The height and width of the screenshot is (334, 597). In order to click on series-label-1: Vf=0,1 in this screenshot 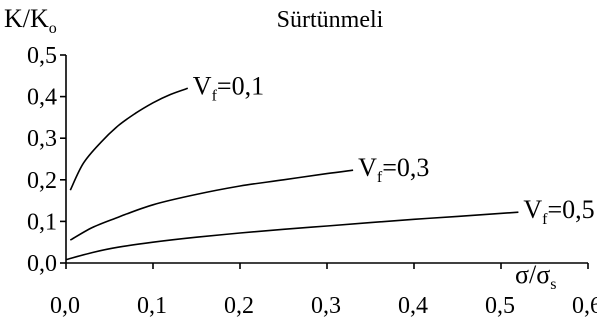, I will do `click(228, 87)`.